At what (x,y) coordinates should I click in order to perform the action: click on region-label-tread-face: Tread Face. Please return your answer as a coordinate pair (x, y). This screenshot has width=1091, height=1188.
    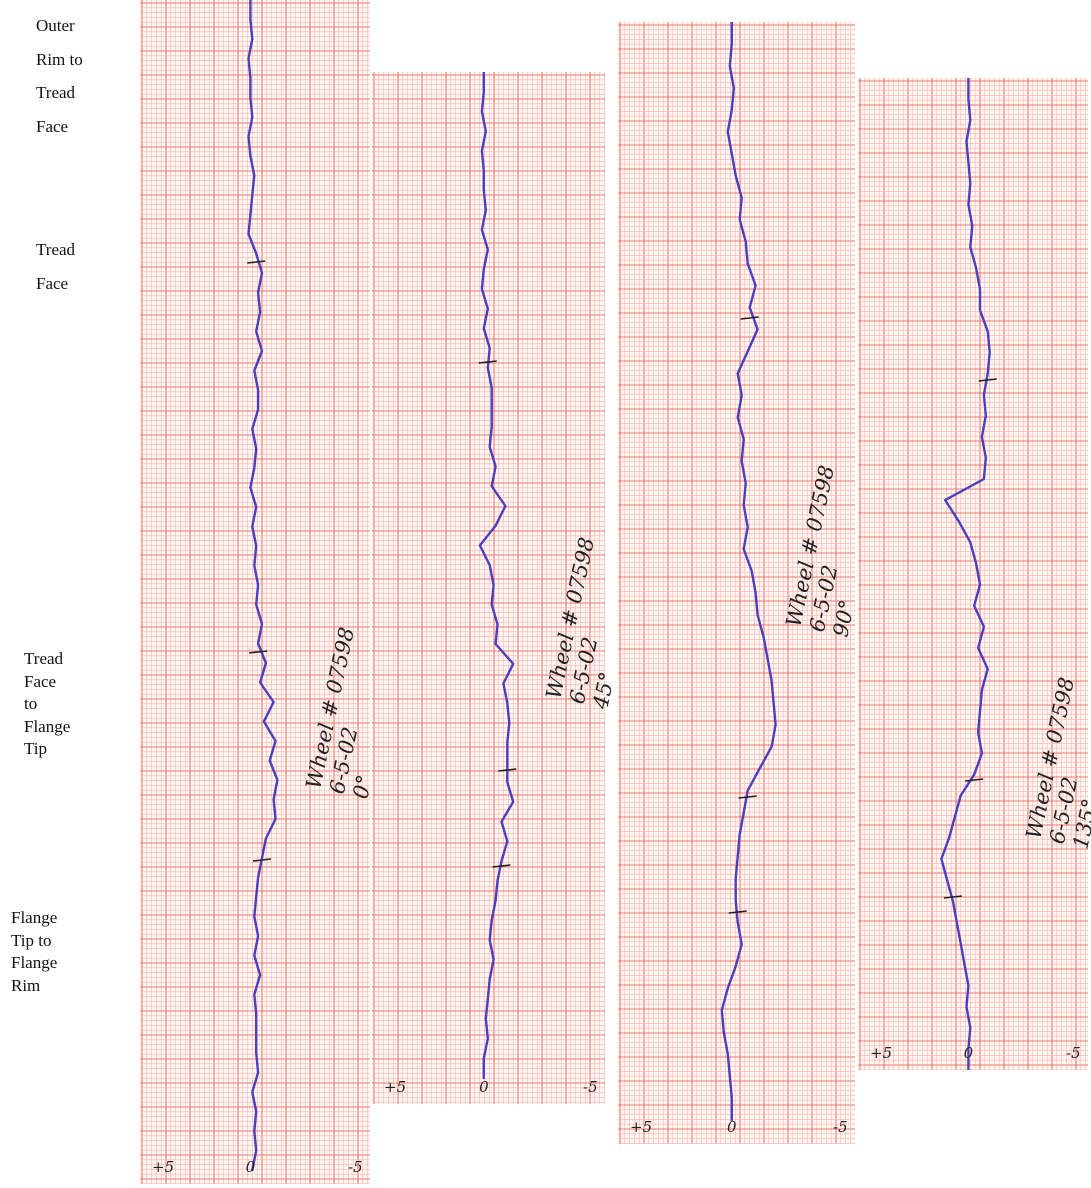
    Looking at the image, I should click on (56, 266).